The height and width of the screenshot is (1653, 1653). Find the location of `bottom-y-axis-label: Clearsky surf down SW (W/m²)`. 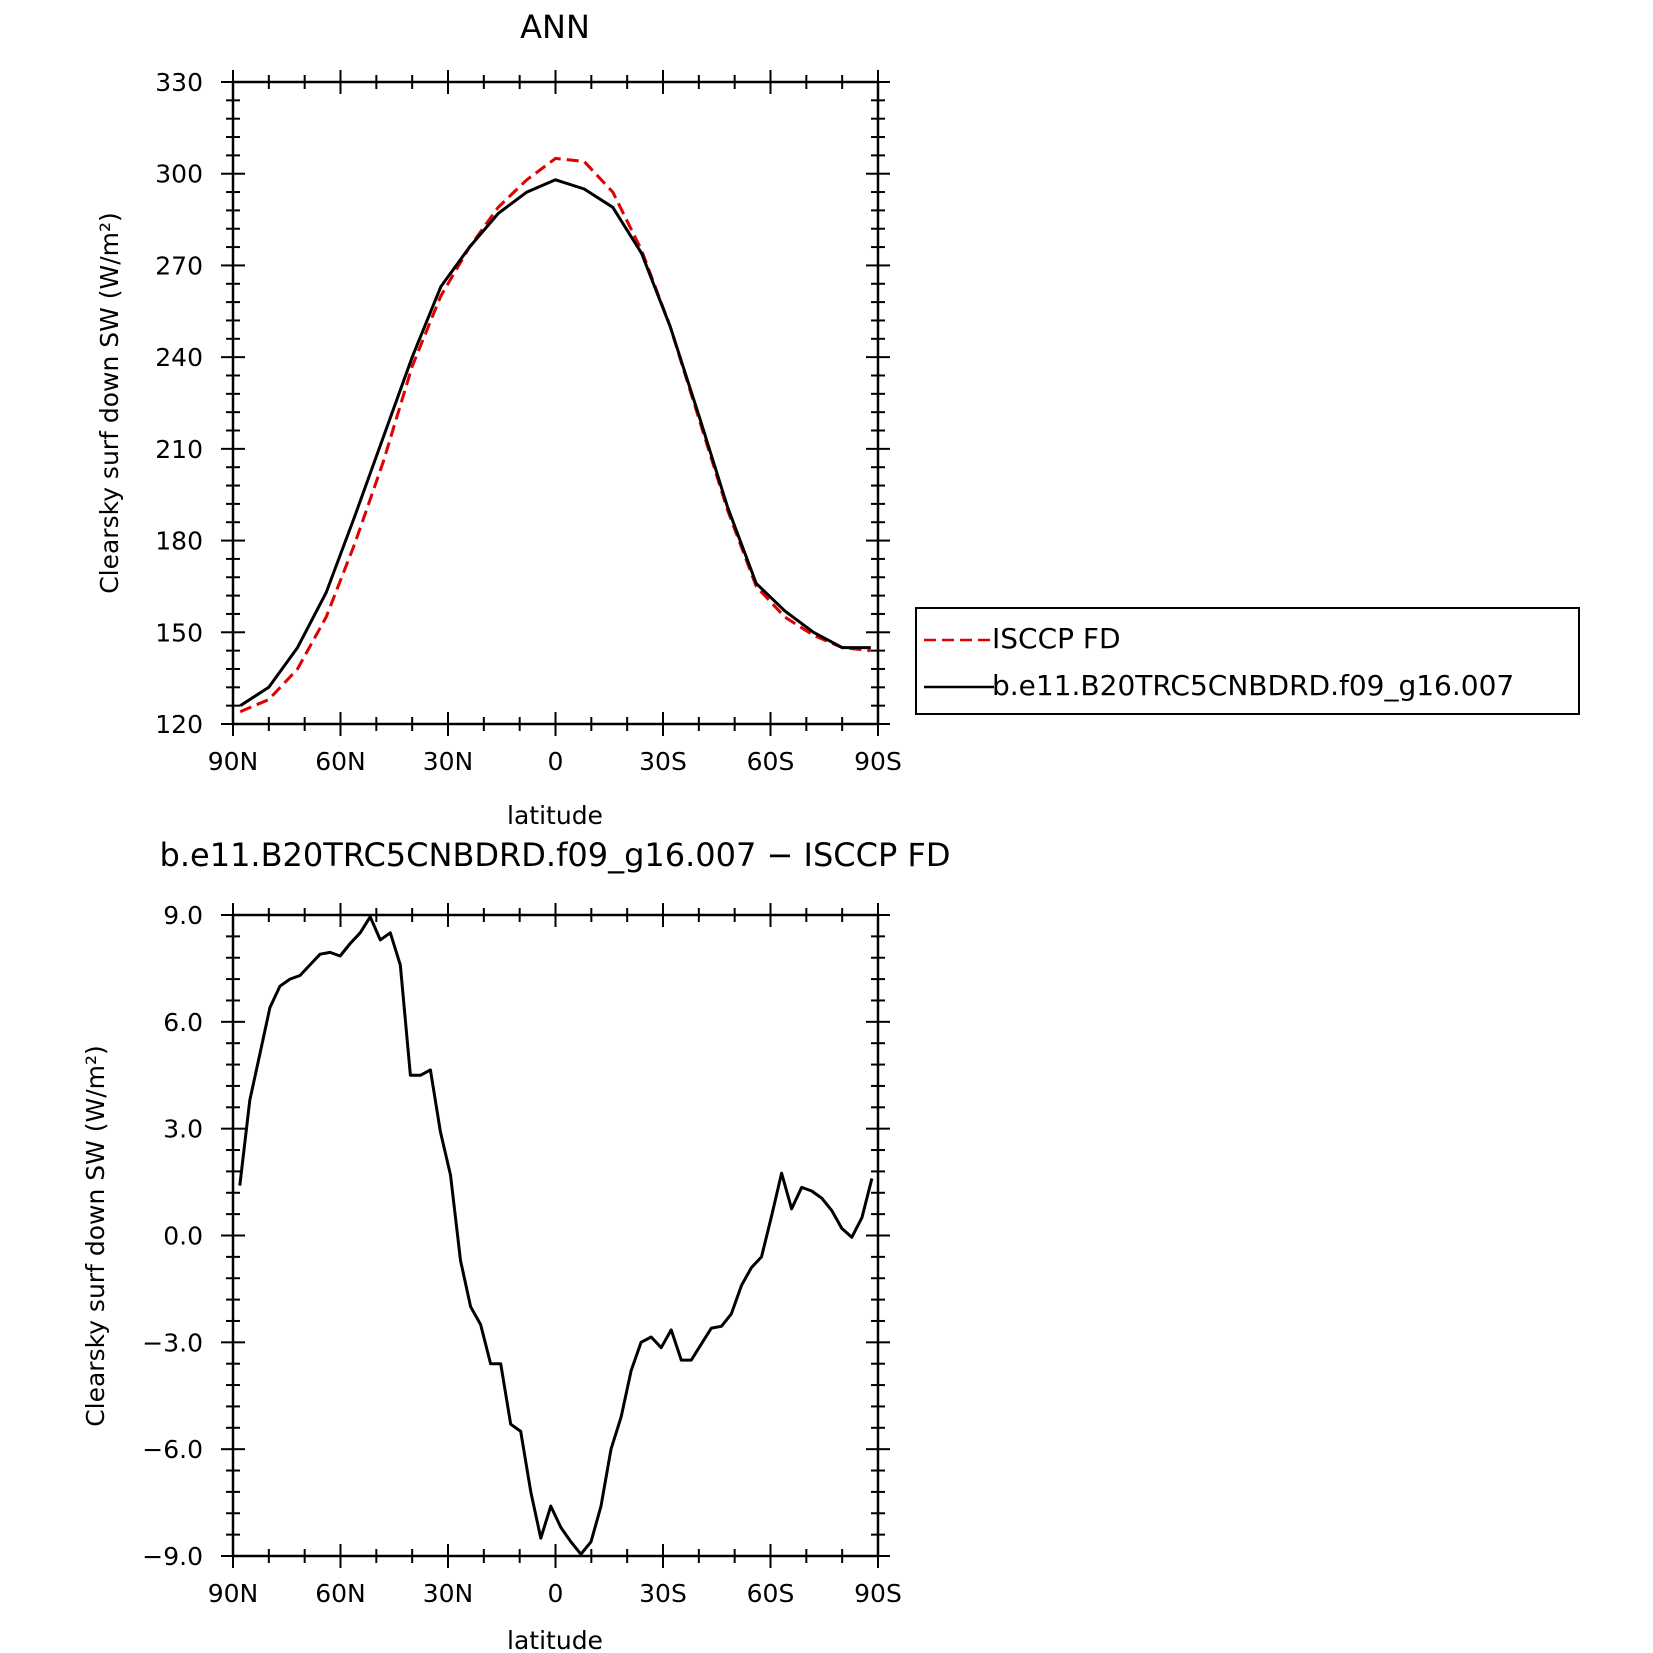

bottom-y-axis-label: Clearsky surf down SW (W/m²) is located at coordinates (95, 1236).